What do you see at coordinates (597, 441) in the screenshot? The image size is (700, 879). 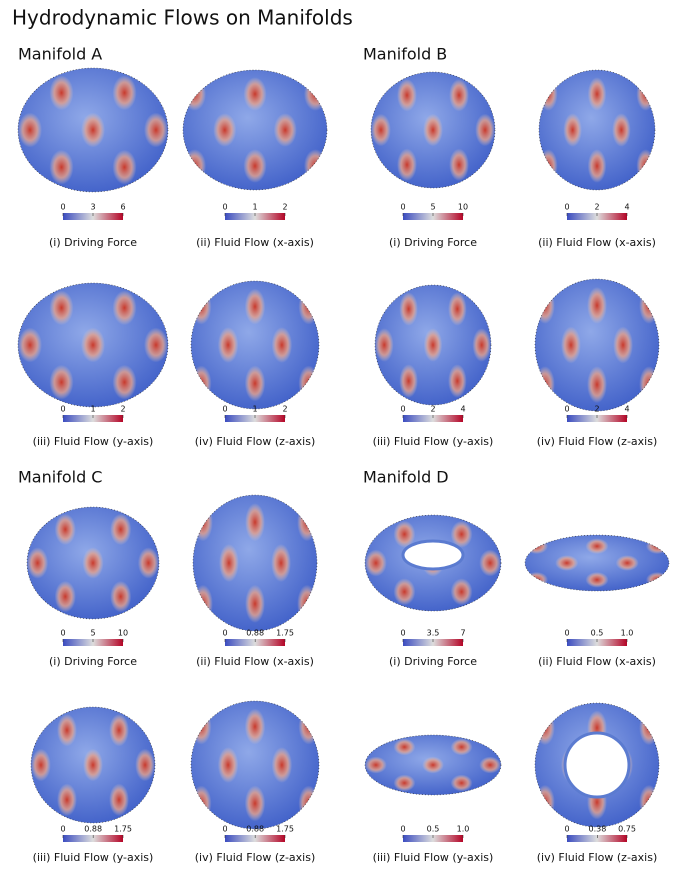 I see `panel-caption: (iv) Fluid Flow (z-axis)` at bounding box center [597, 441].